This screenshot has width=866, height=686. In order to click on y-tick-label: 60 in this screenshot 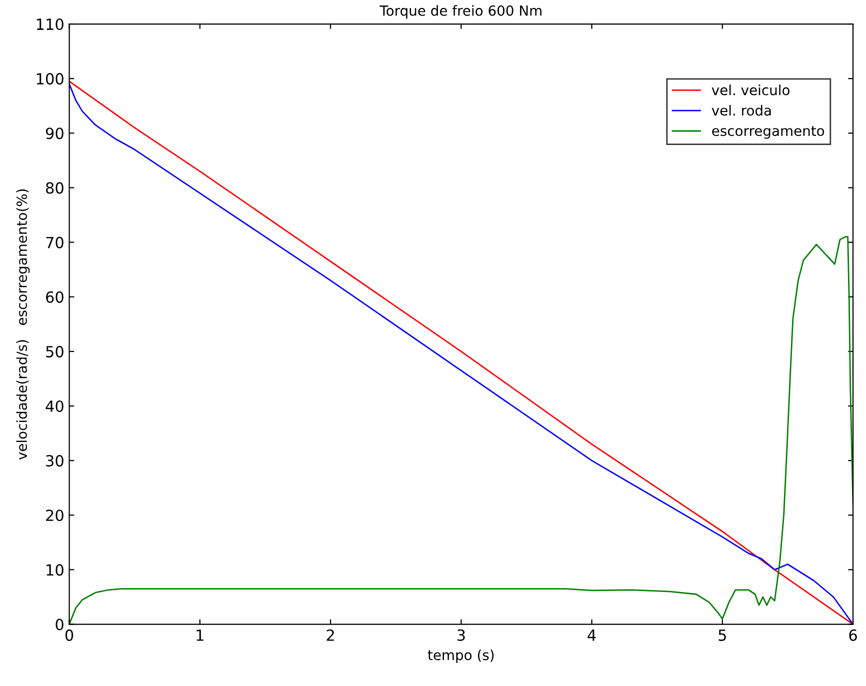, I will do `click(55, 297)`.